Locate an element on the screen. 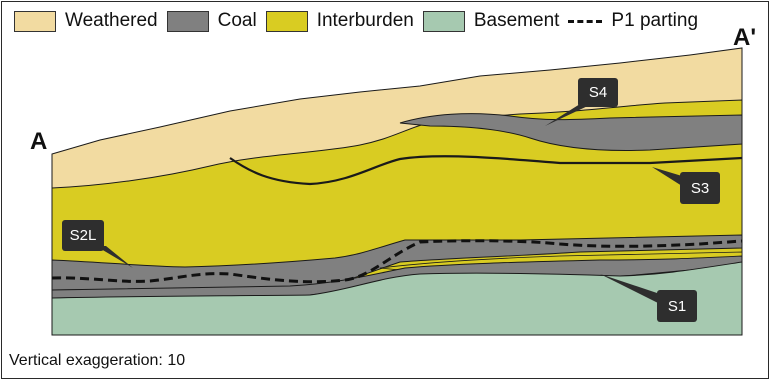 The width and height of the screenshot is (772, 382). s4-callout-pointer is located at coordinates (568, 115).